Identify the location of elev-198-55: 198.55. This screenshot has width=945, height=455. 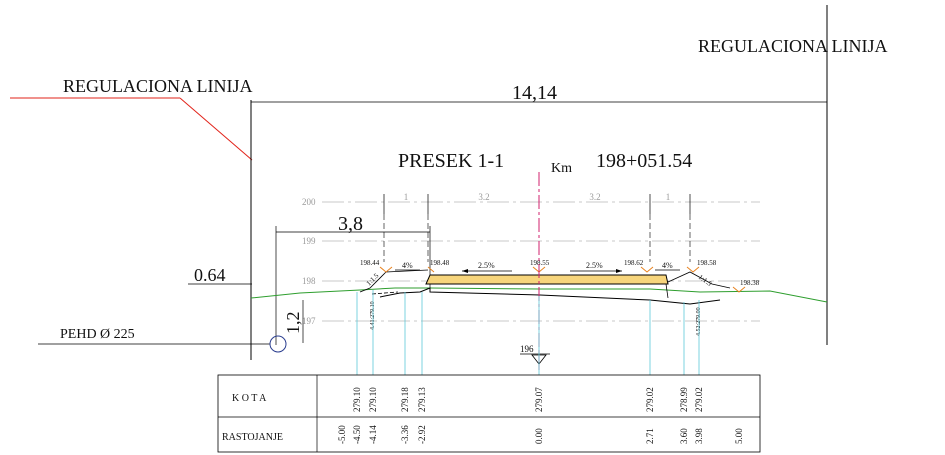
(540, 263).